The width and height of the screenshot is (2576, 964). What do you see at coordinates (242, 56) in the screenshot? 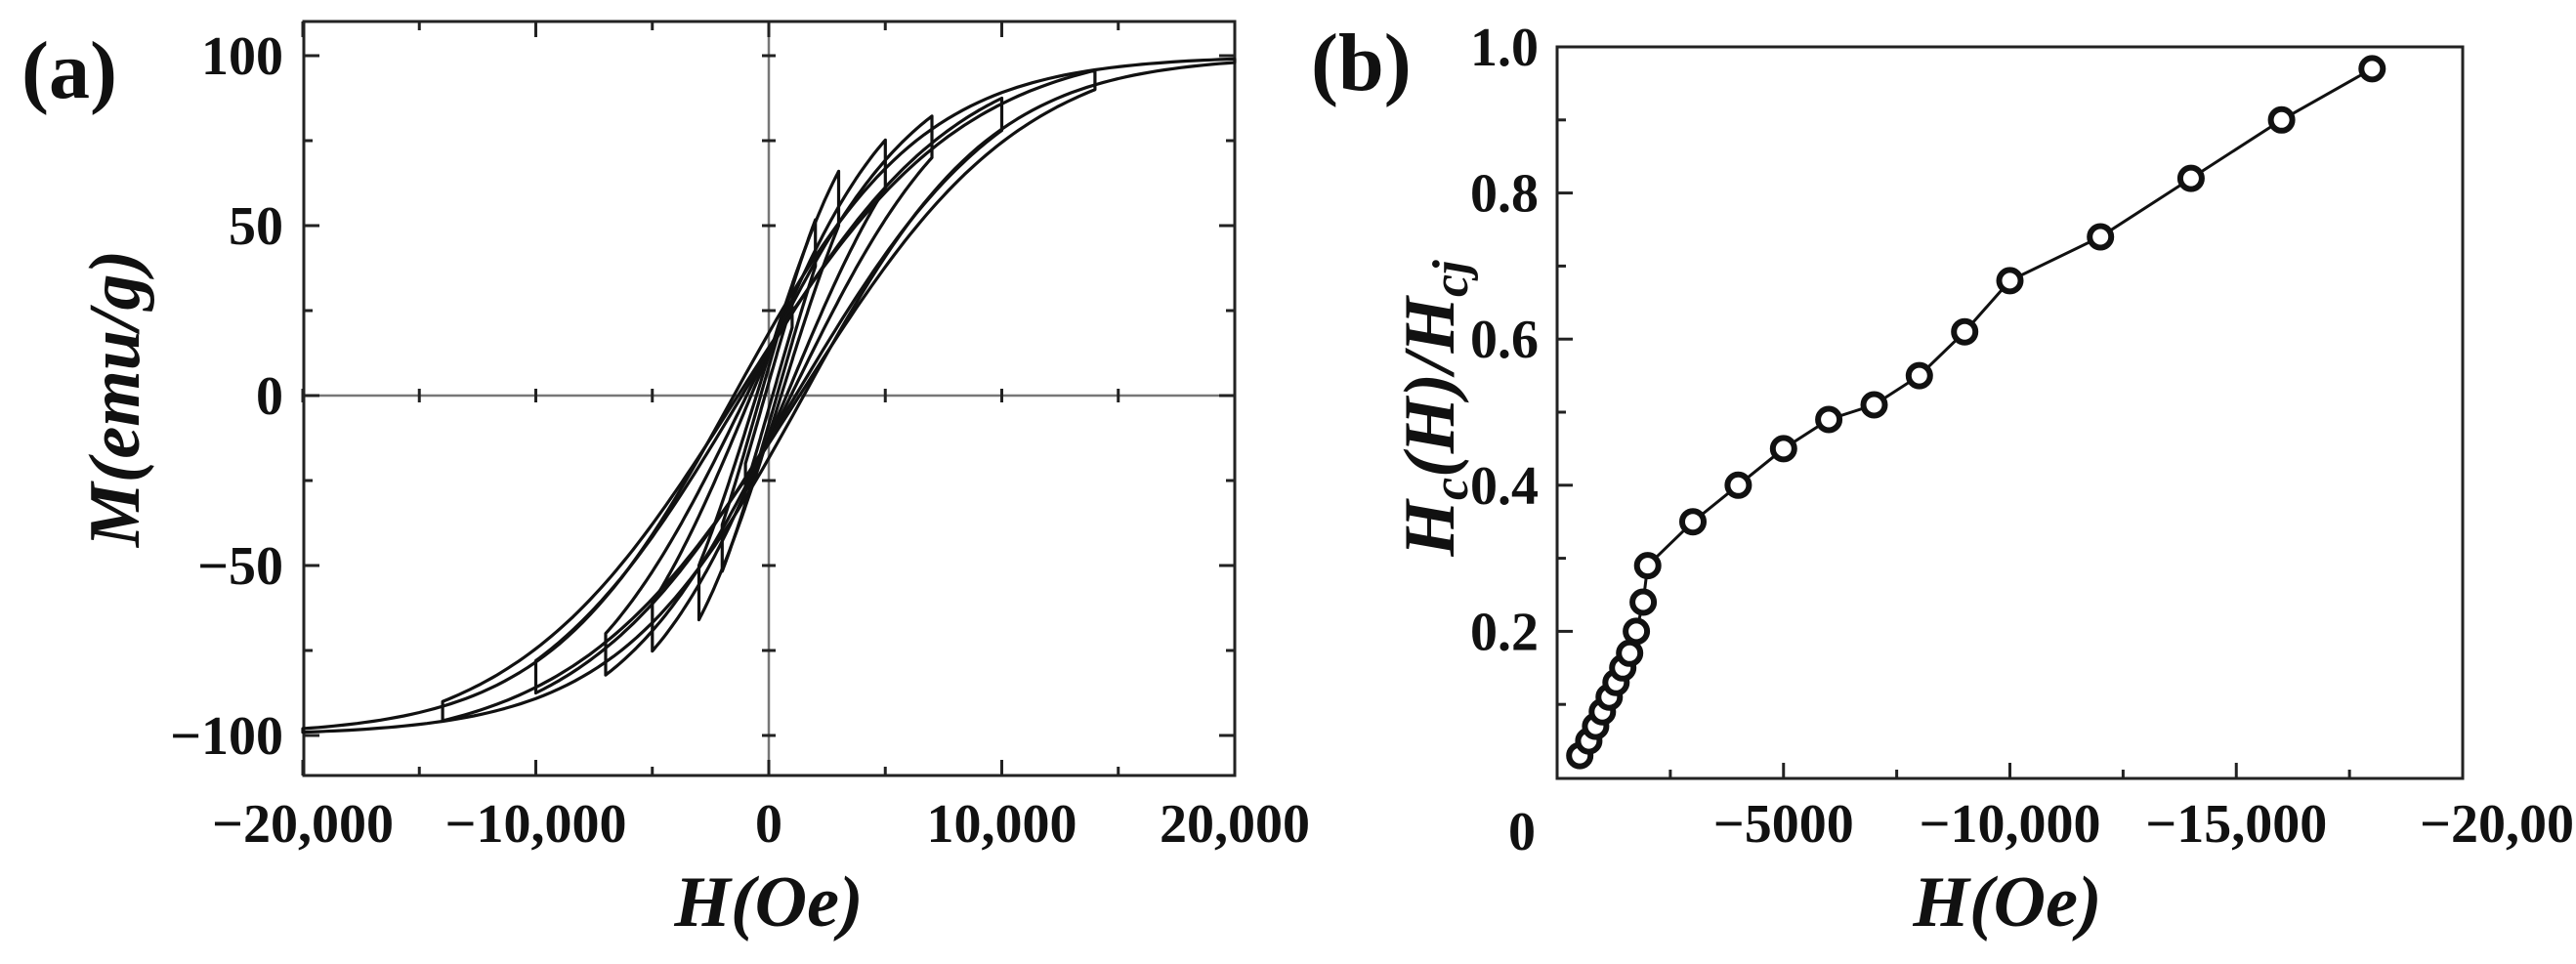
I see `y-tick-label: 100` at bounding box center [242, 56].